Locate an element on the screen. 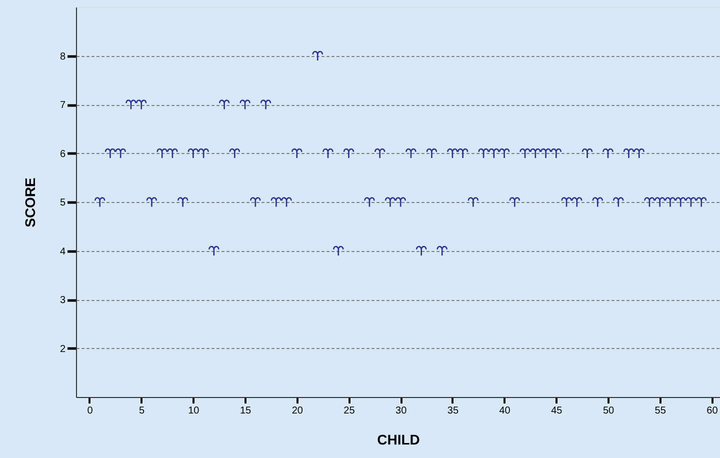 Image resolution: width=720 pixels, height=458 pixels. y-tick-label: 6 is located at coordinates (63, 154).